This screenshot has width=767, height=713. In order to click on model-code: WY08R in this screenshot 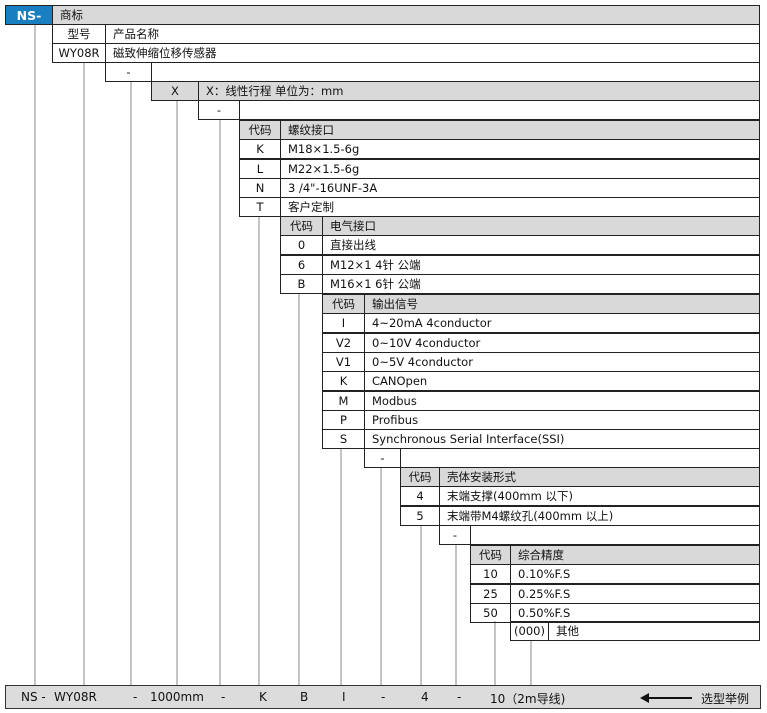, I will do `click(79, 53)`.